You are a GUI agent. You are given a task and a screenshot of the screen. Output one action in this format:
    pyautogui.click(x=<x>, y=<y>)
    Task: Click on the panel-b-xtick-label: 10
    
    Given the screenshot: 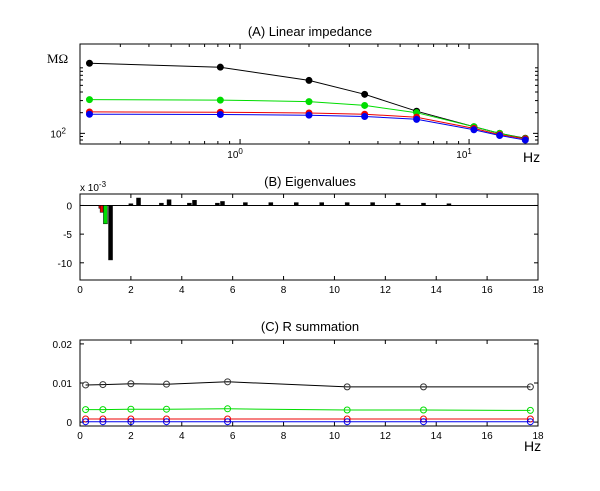 What is the action you would take?
    pyautogui.click(x=335, y=290)
    